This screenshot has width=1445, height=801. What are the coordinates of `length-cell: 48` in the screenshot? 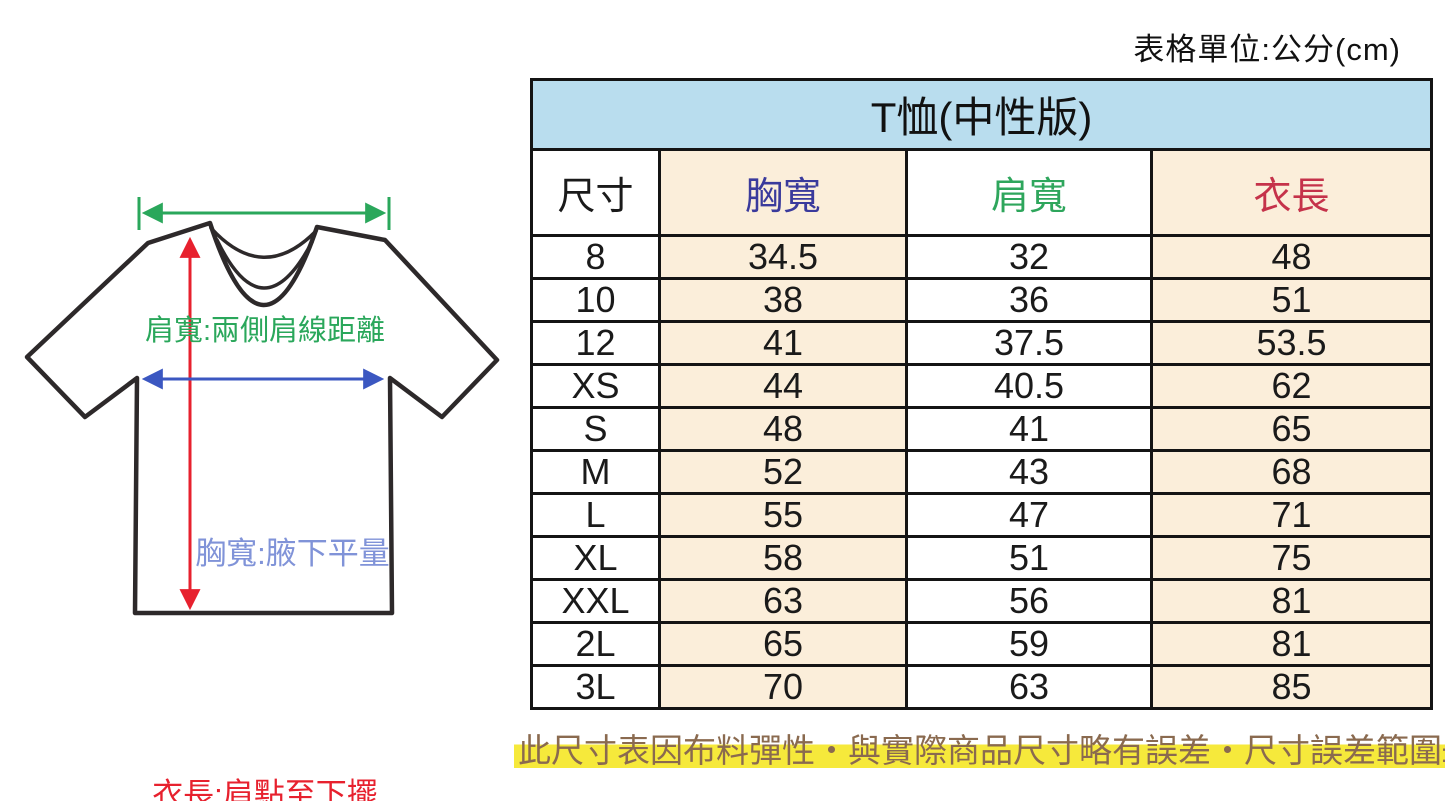 It's located at (1291, 257).